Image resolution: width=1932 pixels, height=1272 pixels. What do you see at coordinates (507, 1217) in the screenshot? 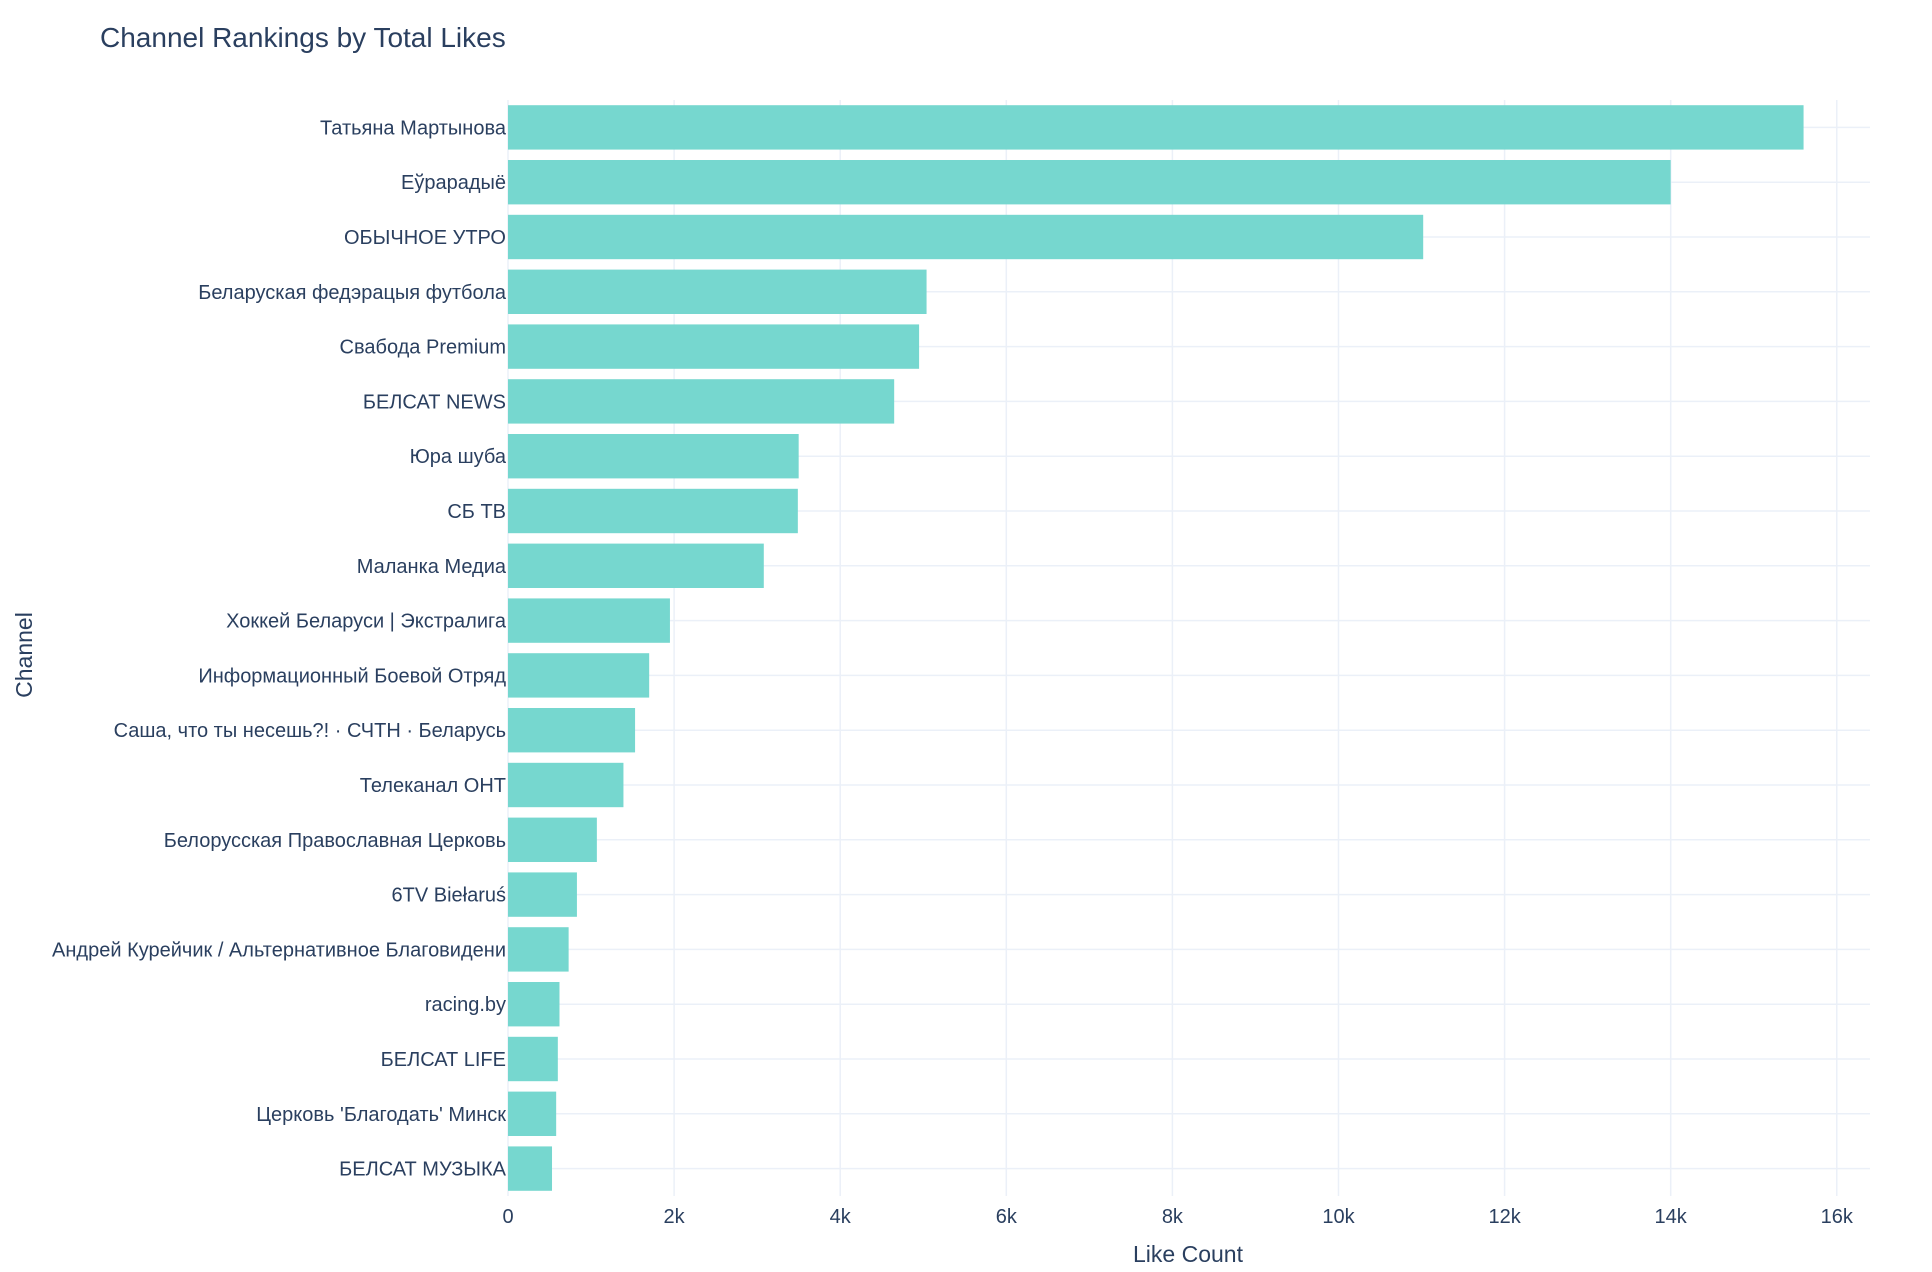
I see `x-tick-label: 0` at bounding box center [507, 1217].